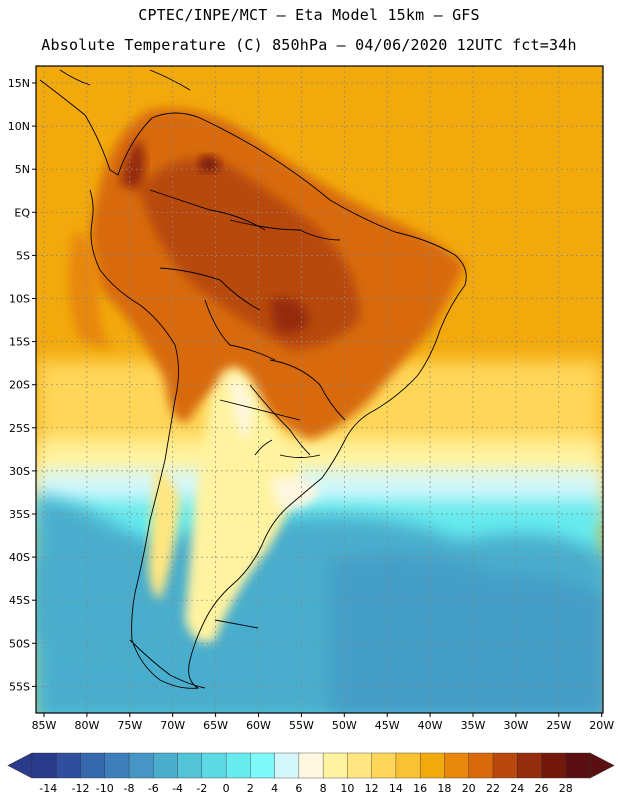 This screenshot has width=618, height=800. I want to click on lat-tick-label: 20S, so click(19, 385).